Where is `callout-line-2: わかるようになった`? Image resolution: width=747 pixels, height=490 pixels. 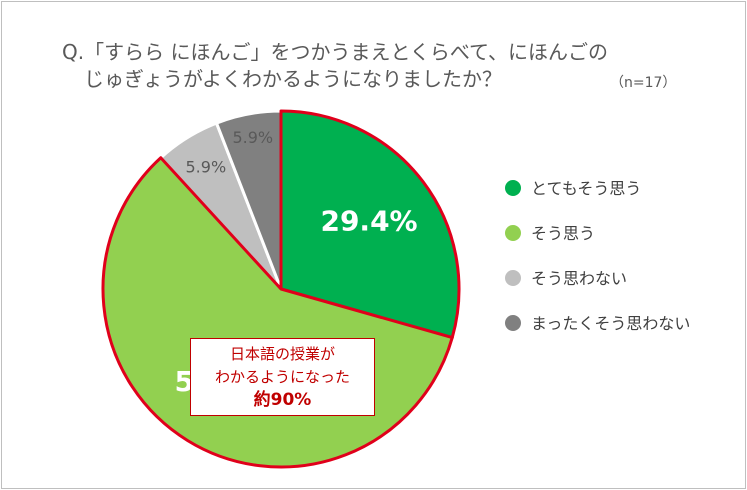
callout-line-2: わかるようになった is located at coordinates (282, 377).